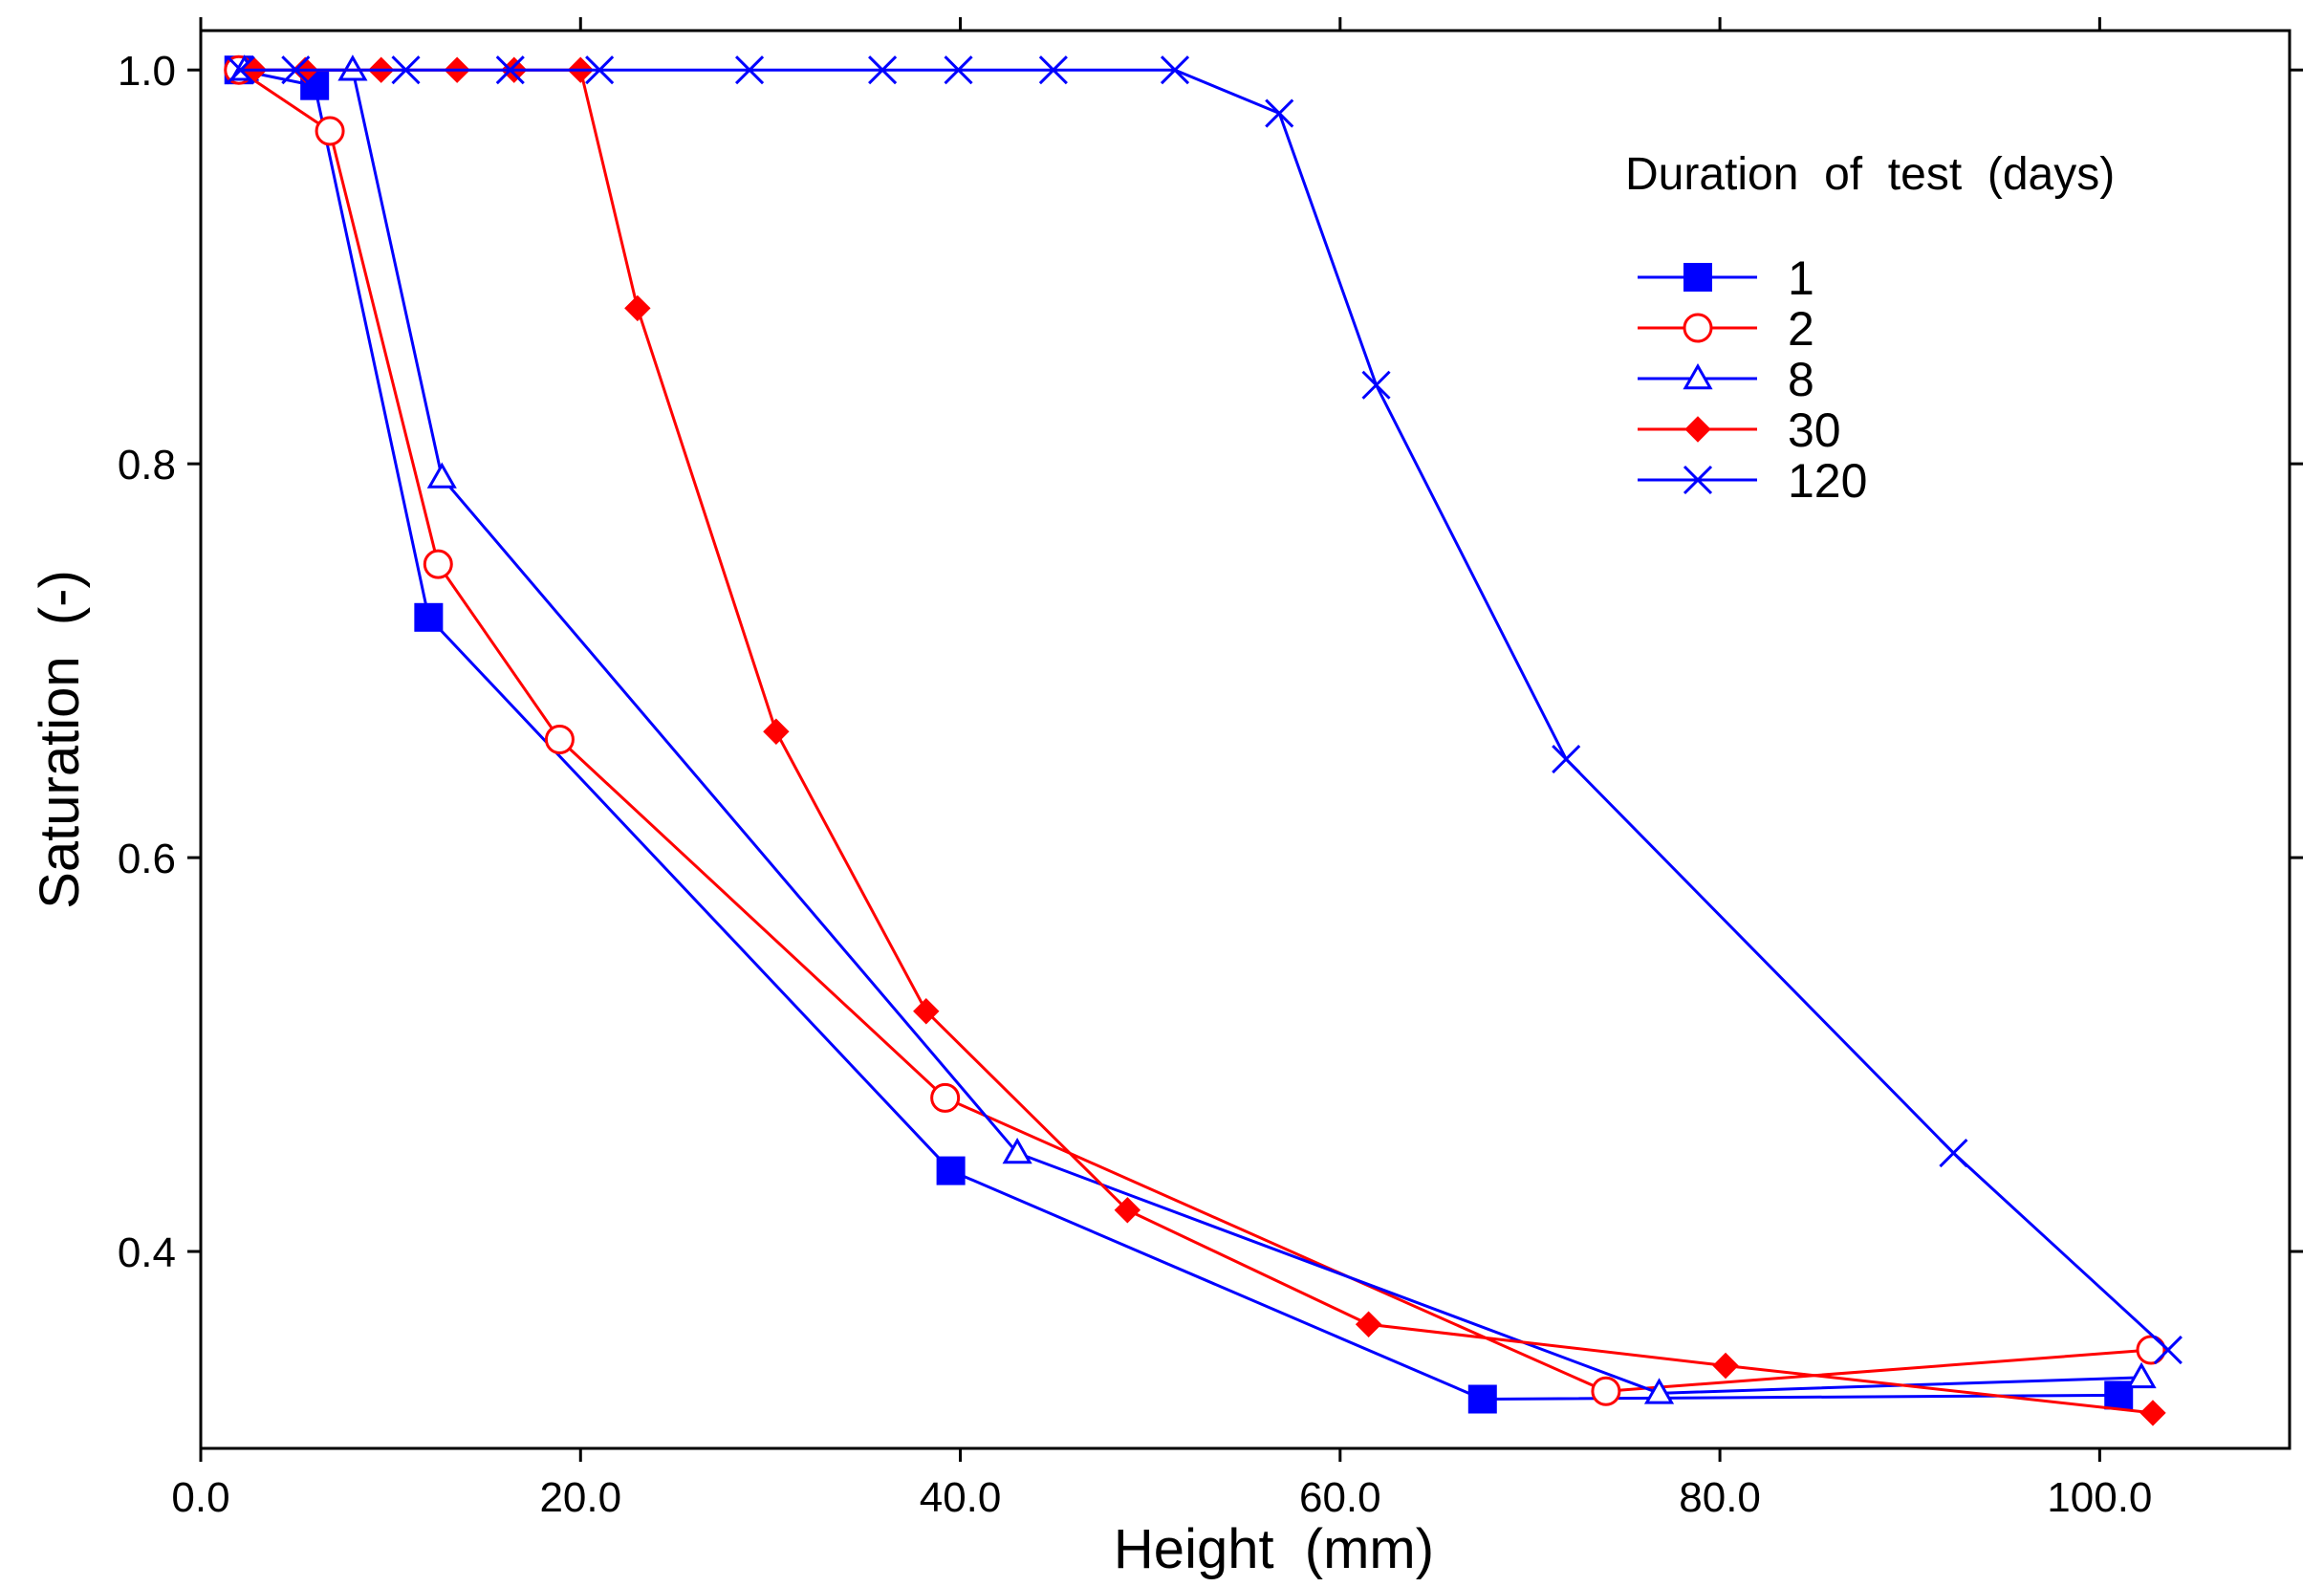 The width and height of the screenshot is (2324, 1587). Describe the element at coordinates (1814, 430) in the screenshot. I see `legend-label: 30` at that location.